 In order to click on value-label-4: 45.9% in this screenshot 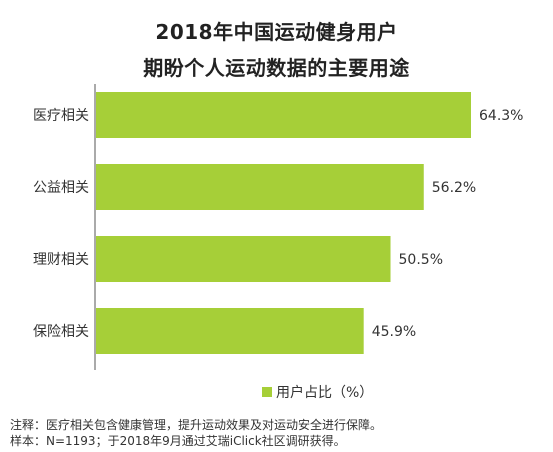, I will do `click(394, 332)`.